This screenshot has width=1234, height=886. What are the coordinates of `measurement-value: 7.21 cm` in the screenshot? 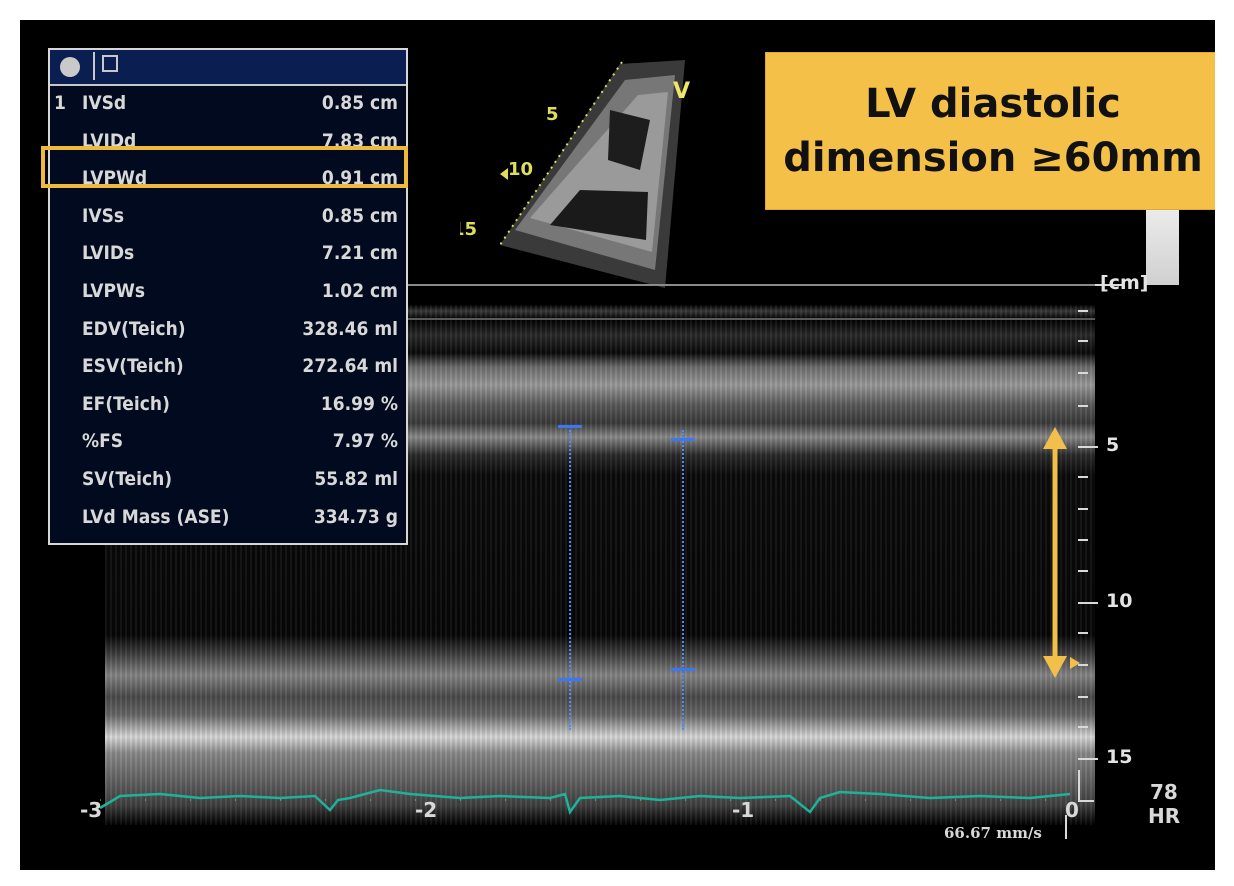 It's located at (359, 253).